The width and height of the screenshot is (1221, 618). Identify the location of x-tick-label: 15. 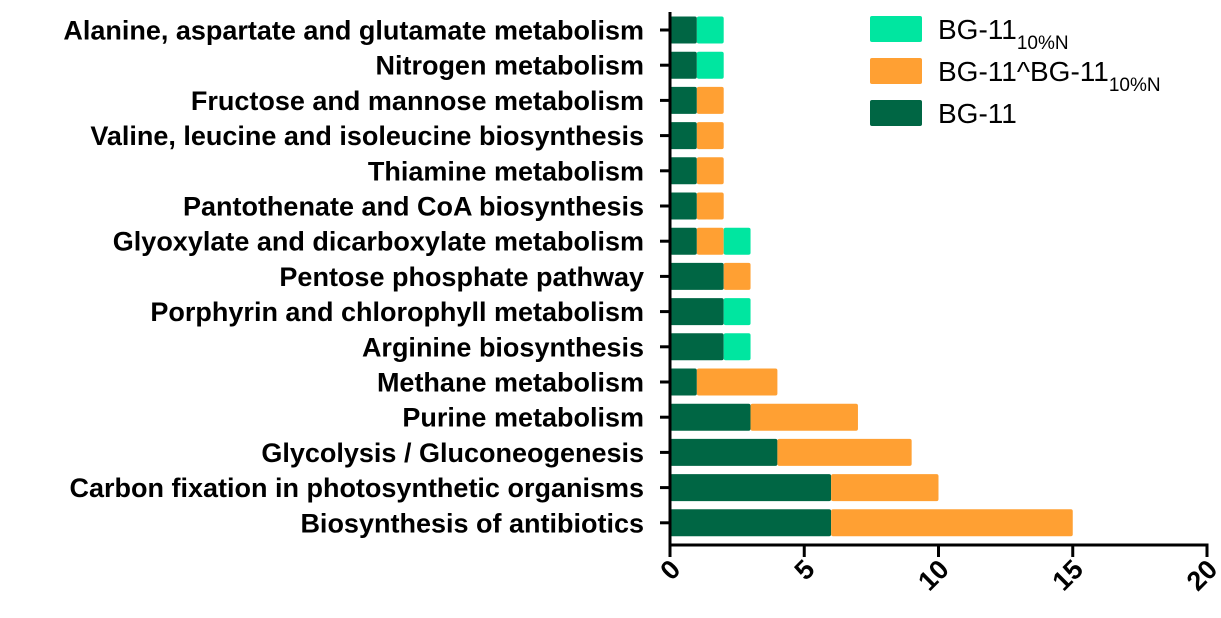
(1068, 575).